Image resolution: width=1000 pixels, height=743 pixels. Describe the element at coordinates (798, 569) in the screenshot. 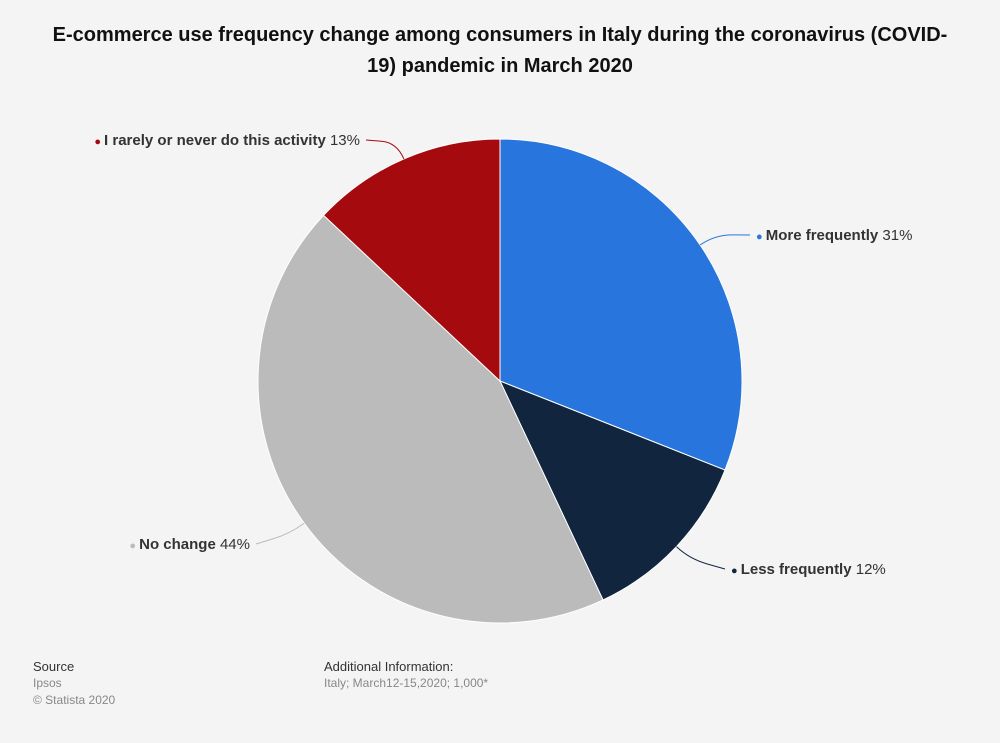

I see `label-category: Less frequently` at that location.